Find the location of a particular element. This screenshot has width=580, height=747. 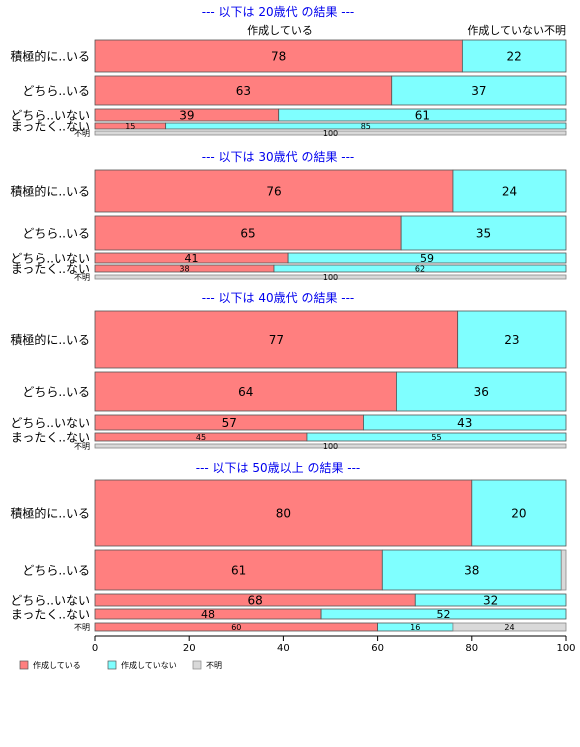

legend-label: 作成している is located at coordinates (57, 665).